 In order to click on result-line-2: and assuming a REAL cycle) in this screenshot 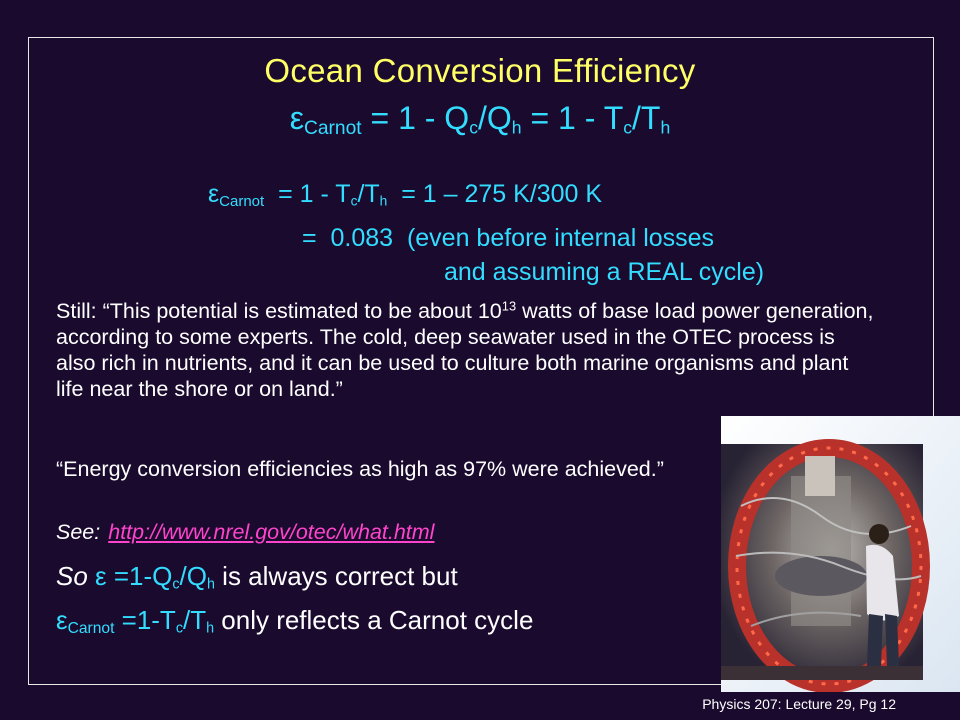, I will do `click(604, 272)`.